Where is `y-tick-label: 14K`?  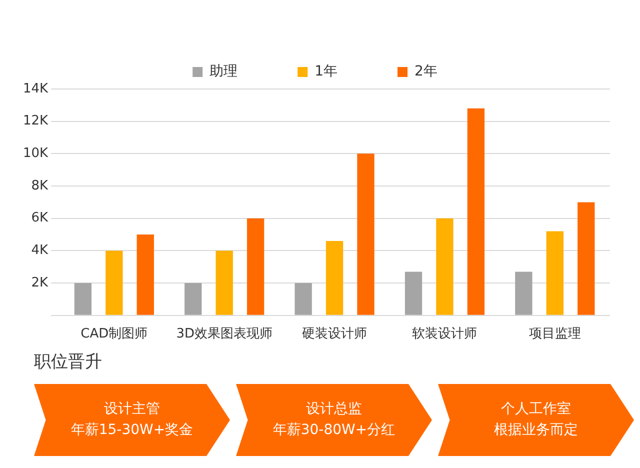
y-tick-label: 14K is located at coordinates (35, 88).